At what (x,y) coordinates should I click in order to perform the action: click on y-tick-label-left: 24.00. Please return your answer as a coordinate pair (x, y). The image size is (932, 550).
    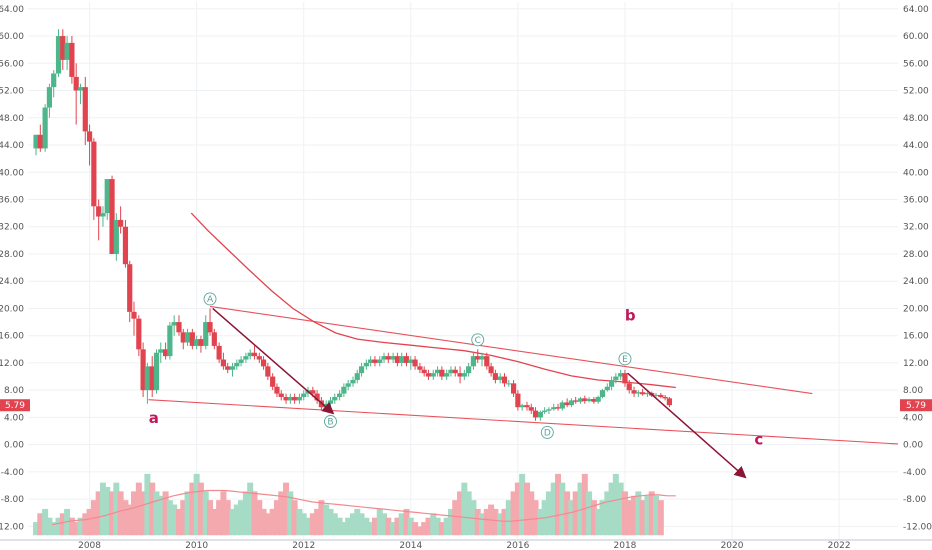
    Looking at the image, I should click on (12, 282).